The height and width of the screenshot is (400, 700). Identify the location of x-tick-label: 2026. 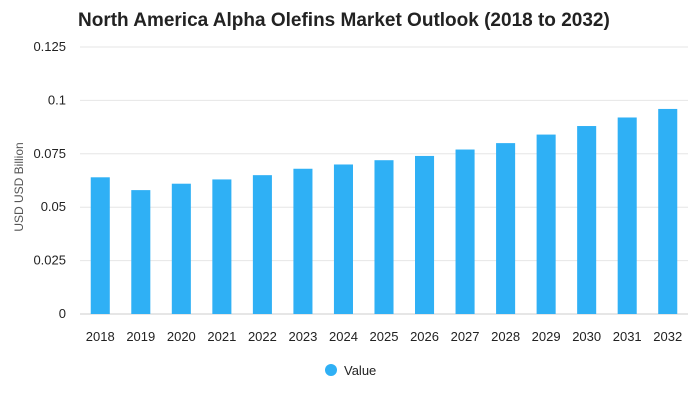
(424, 336).